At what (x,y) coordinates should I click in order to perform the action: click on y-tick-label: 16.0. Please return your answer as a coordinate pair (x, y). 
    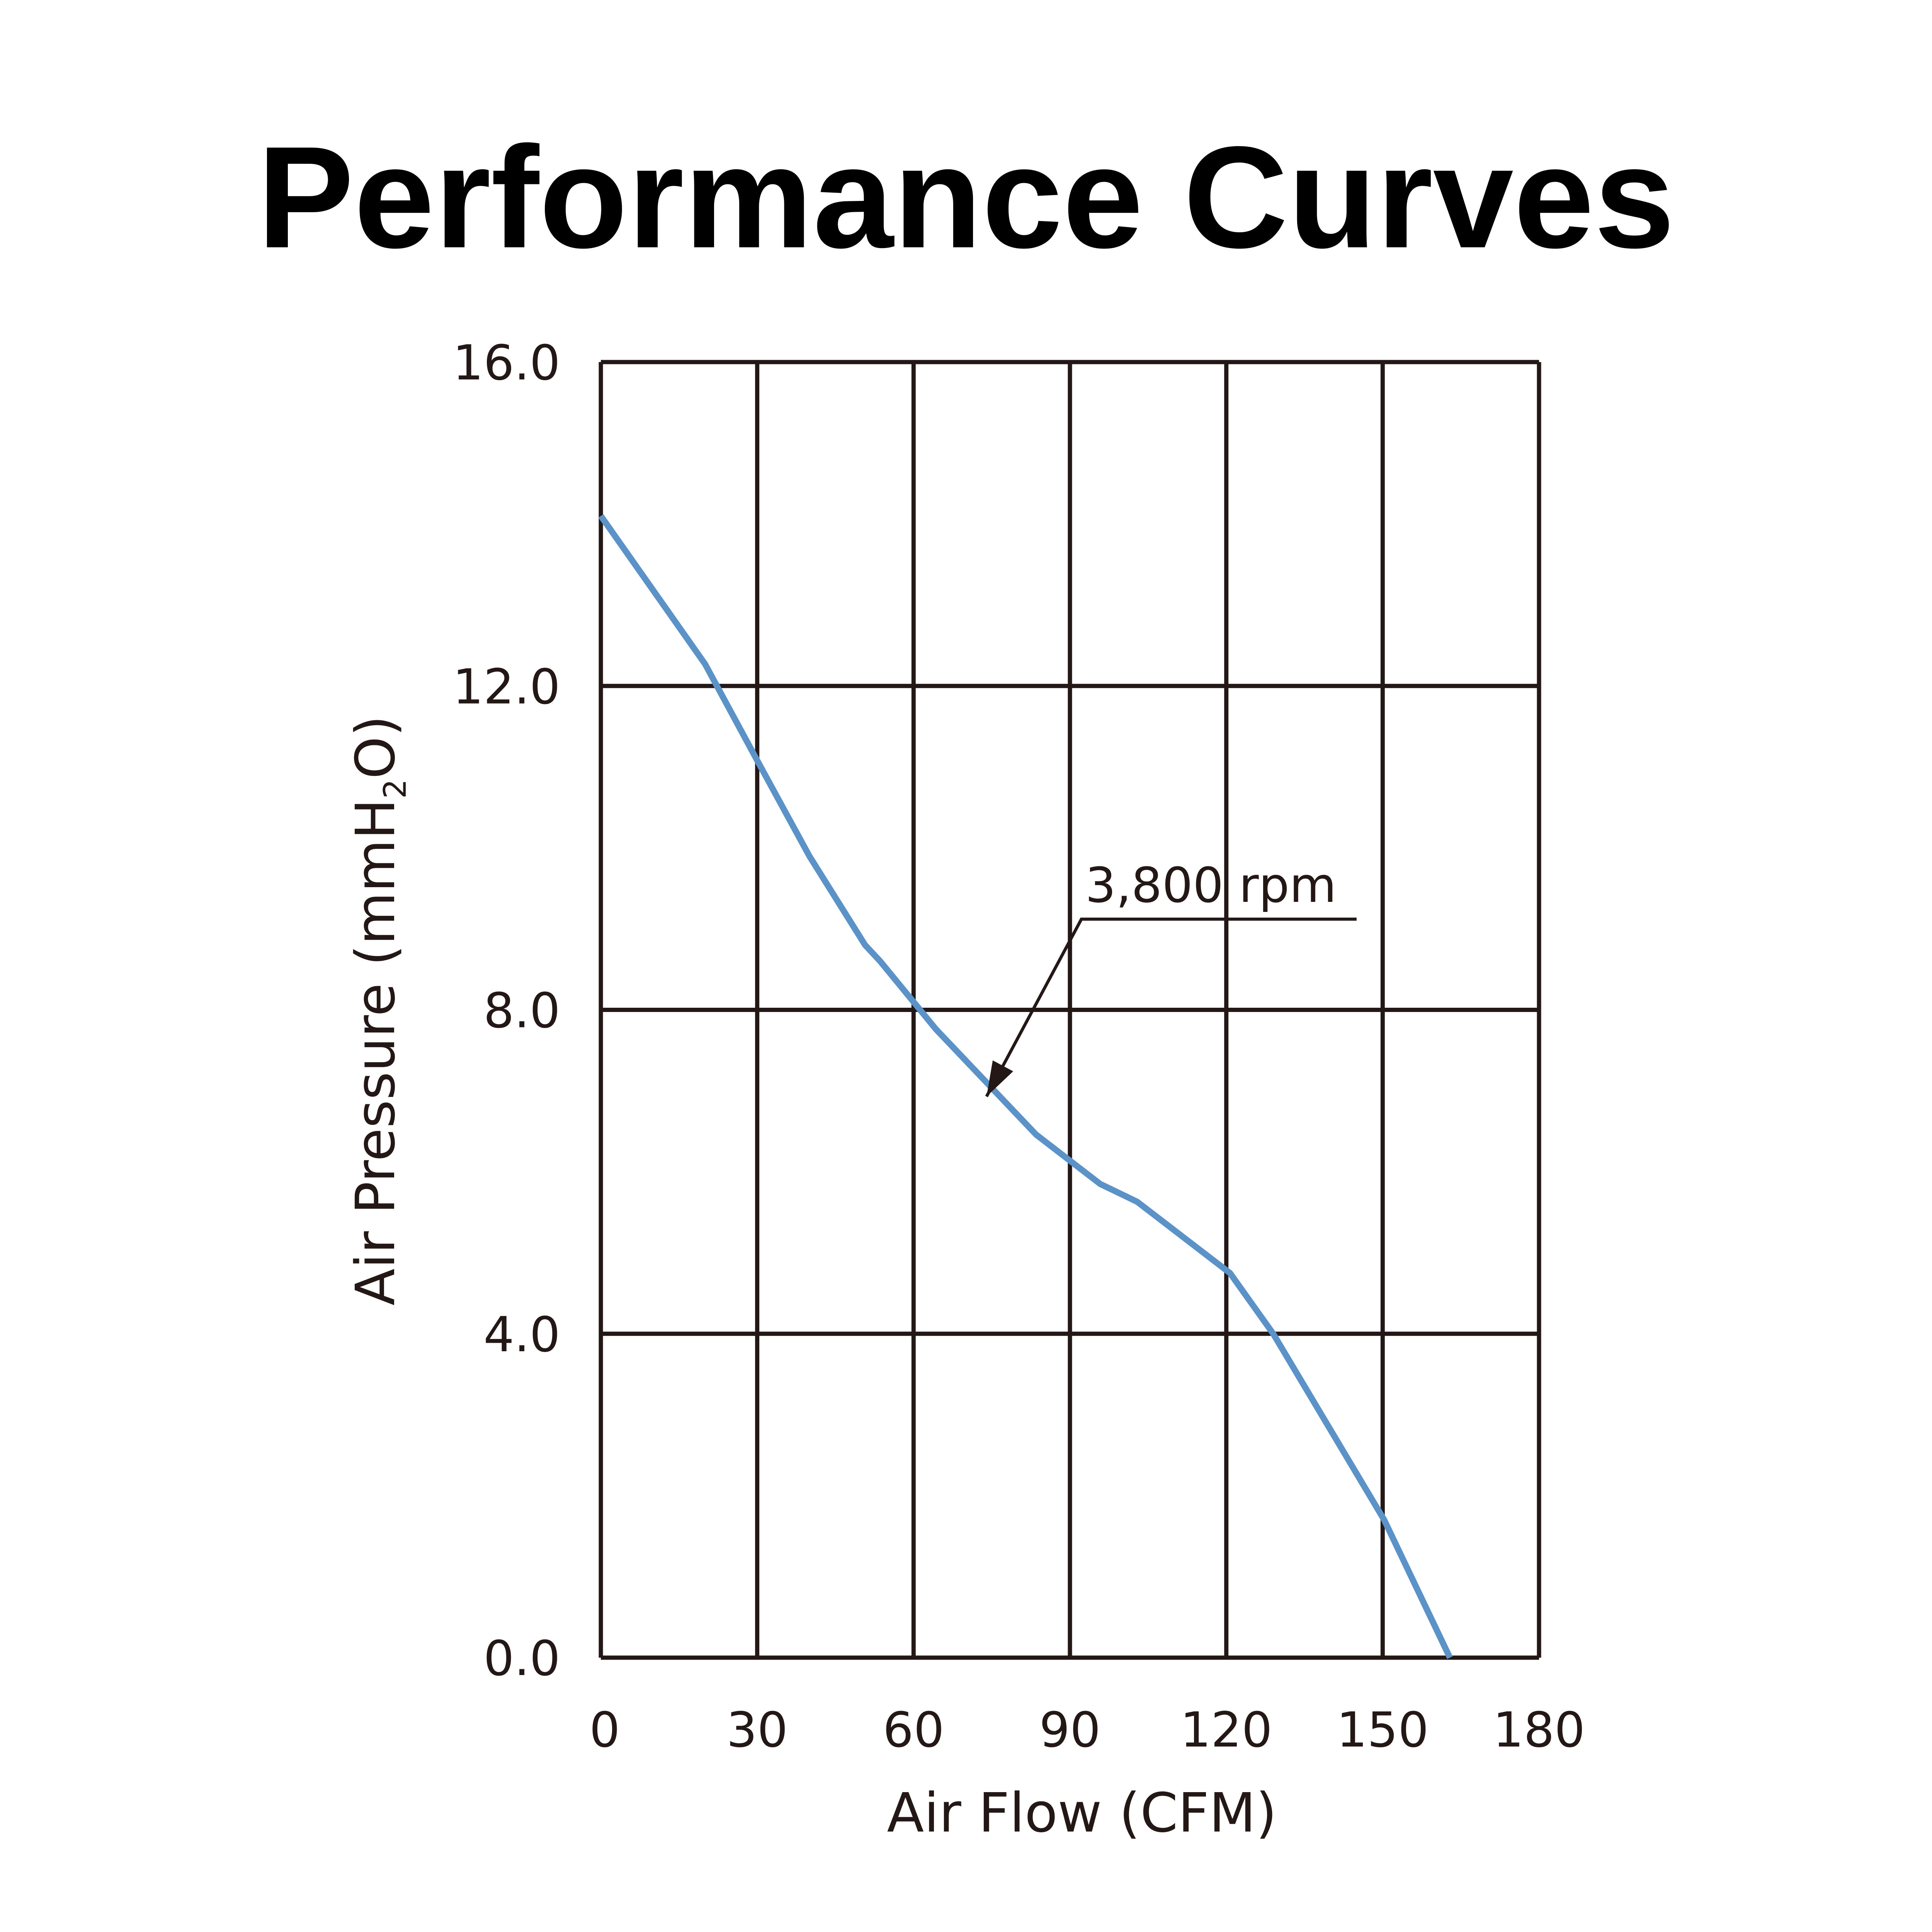
    Looking at the image, I should click on (507, 363).